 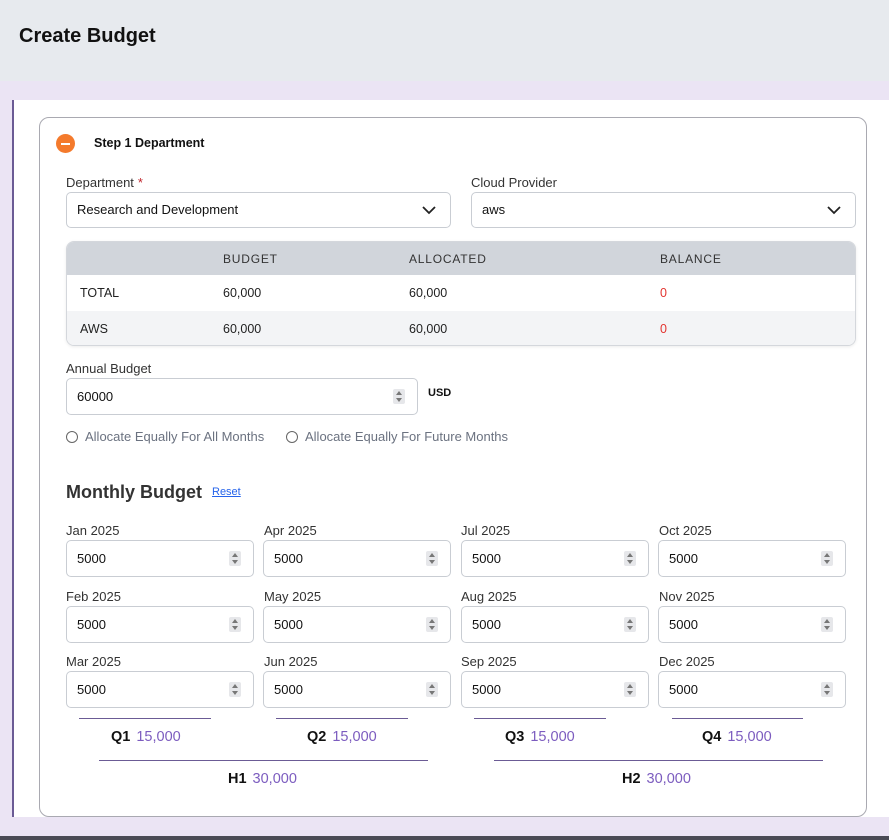 What do you see at coordinates (290, 530) in the screenshot?
I see `month-label: Apr 2025` at bounding box center [290, 530].